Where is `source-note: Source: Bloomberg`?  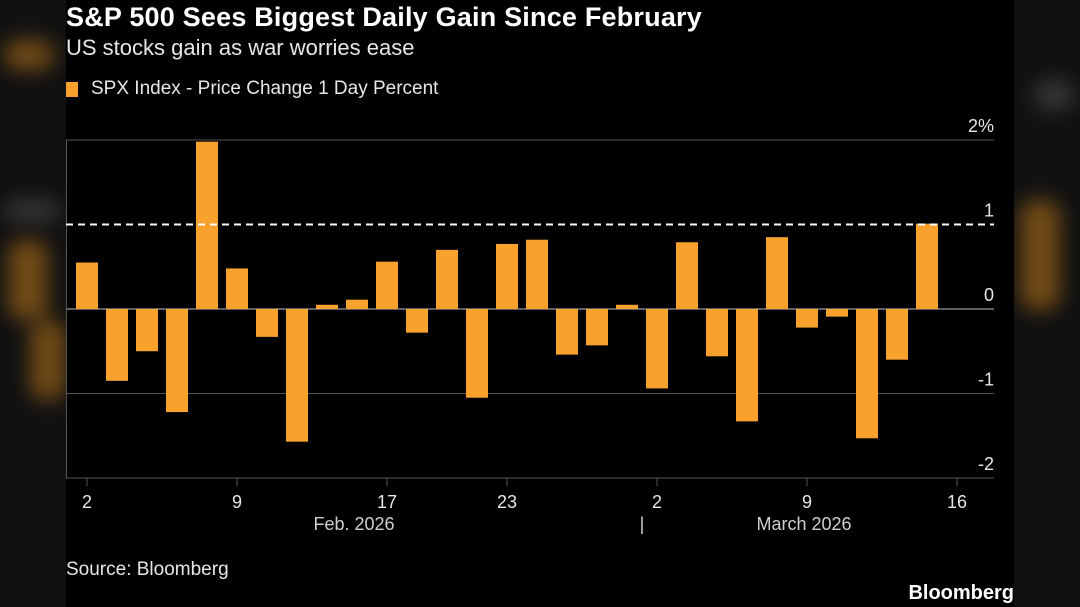 source-note: Source: Bloomberg is located at coordinates (147, 569).